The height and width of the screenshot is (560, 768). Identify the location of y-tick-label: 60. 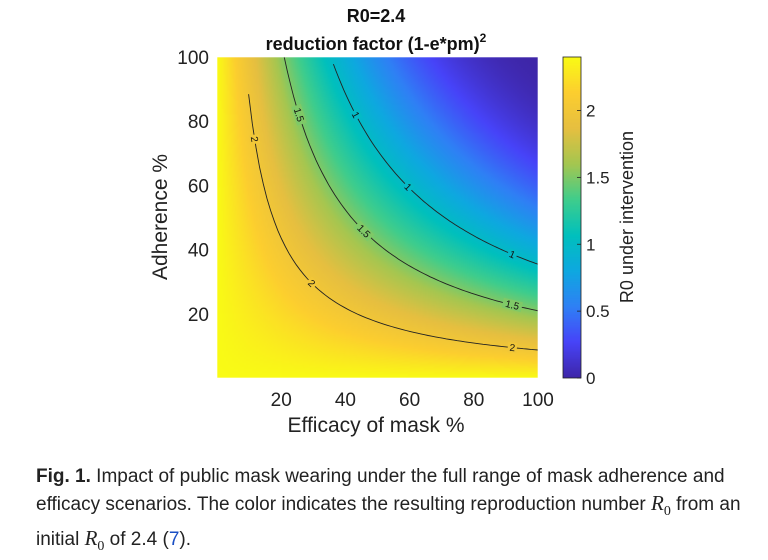
(198, 186).